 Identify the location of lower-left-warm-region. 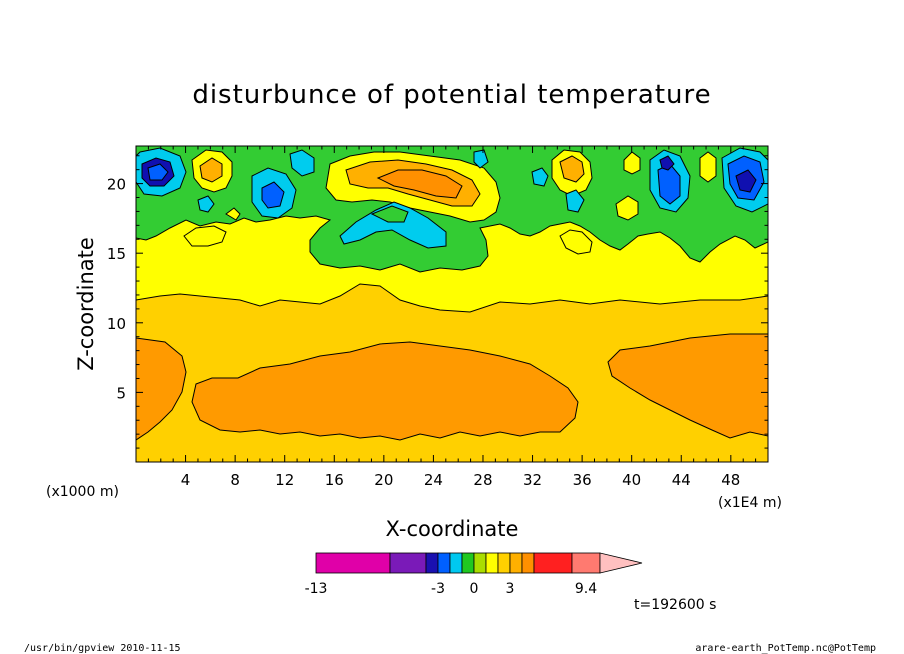
(161, 389).